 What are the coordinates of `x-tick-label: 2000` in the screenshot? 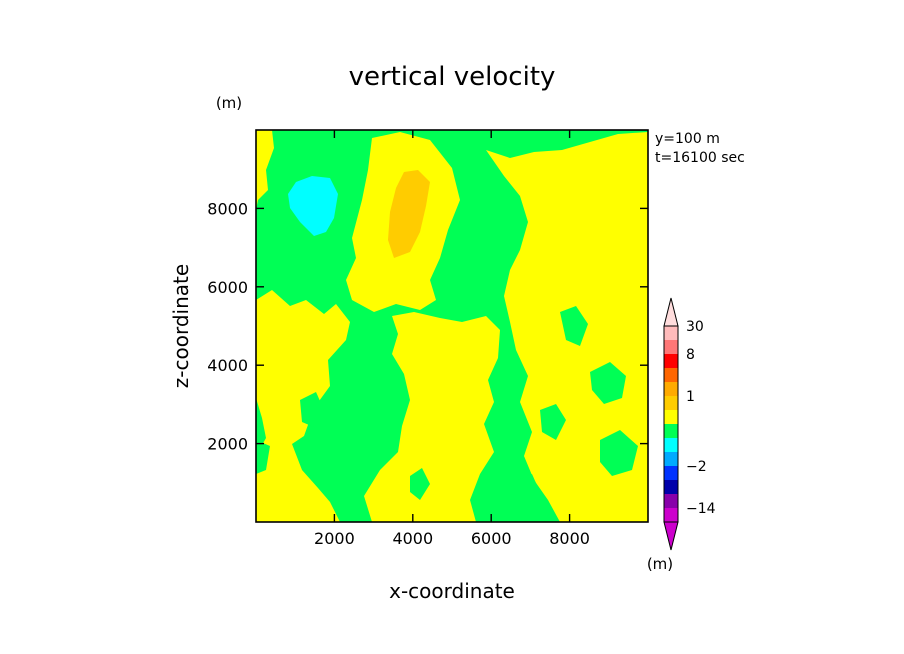 It's located at (334, 538).